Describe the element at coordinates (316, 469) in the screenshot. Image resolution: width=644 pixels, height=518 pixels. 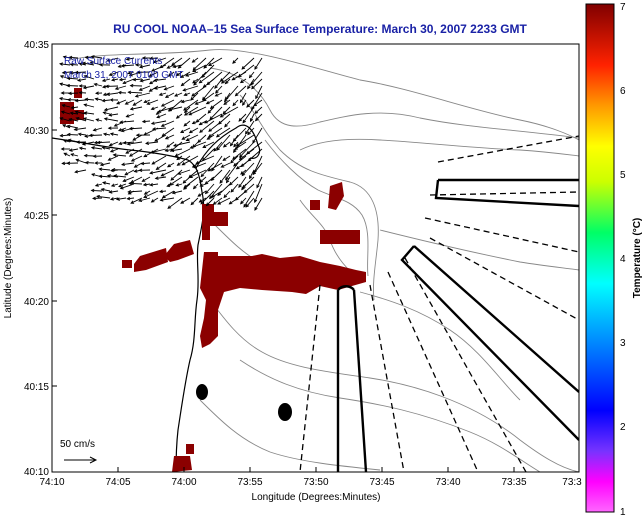
I see `x-tick-marks` at that location.